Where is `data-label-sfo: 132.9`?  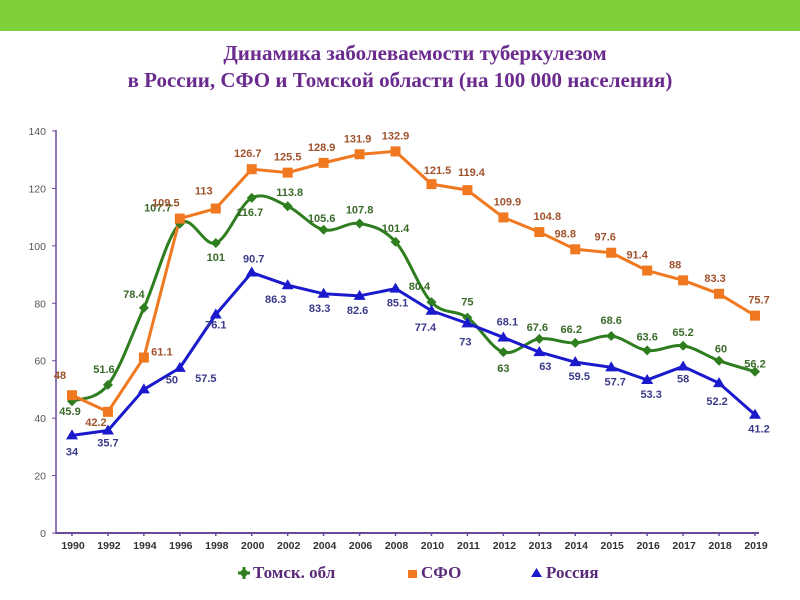
data-label-sfo: 132.9 is located at coordinates (396, 136).